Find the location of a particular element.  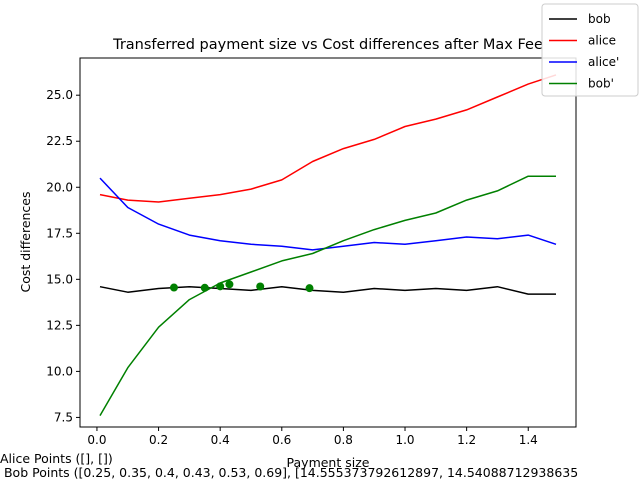

x-axis-label: Payment size is located at coordinates (328, 462).